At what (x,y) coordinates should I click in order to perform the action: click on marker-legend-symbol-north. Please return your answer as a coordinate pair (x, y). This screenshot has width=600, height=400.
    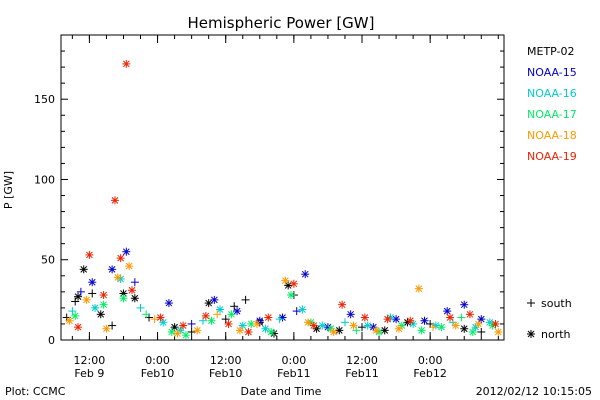
    Looking at the image, I should click on (531, 334).